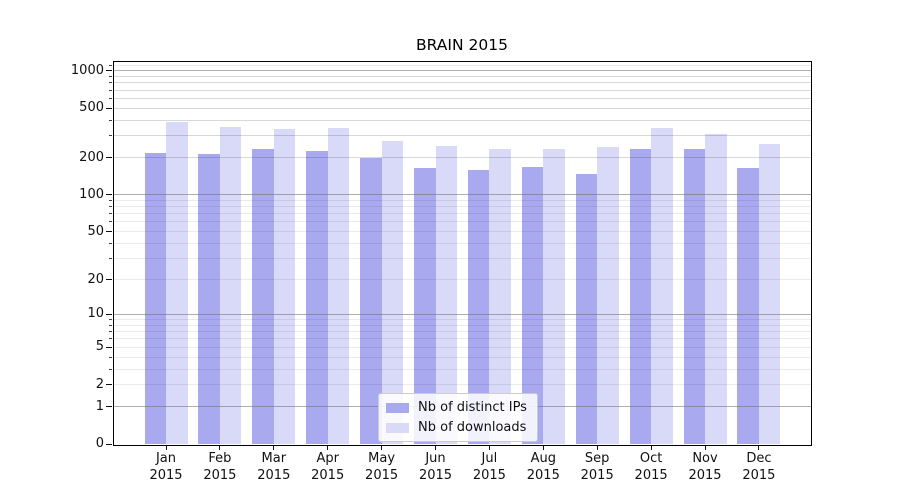  Describe the element at coordinates (759, 475) in the screenshot. I see `x-label-year-dec: 2015` at that location.